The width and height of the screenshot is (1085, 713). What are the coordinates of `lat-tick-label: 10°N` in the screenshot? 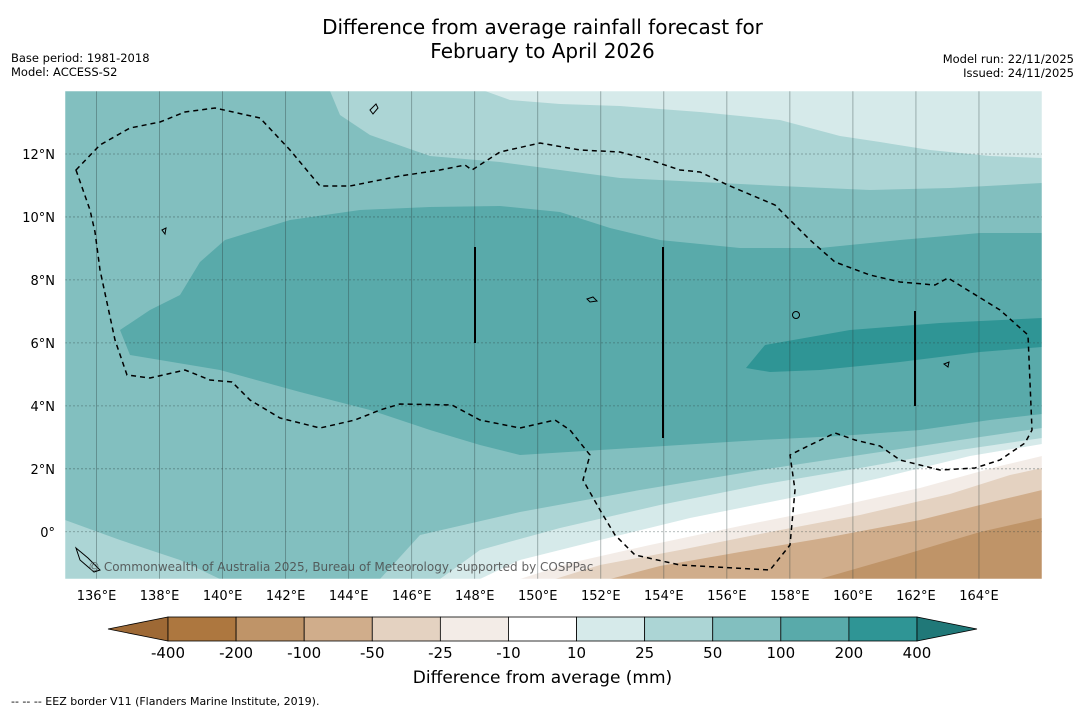 It's located at (38, 218).